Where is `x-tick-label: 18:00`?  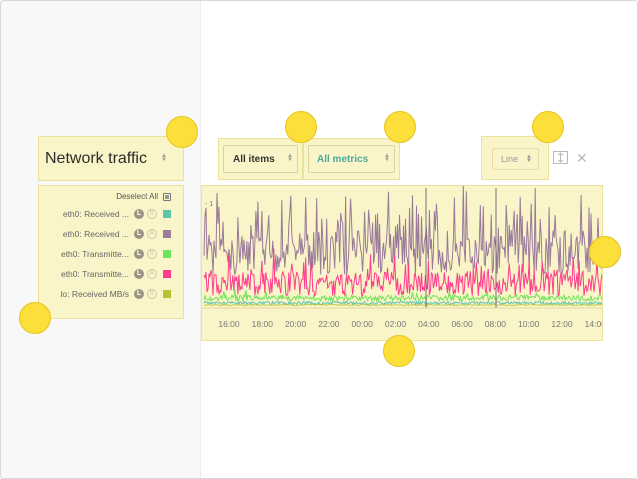
x-tick-label: 18:00 is located at coordinates (263, 324).